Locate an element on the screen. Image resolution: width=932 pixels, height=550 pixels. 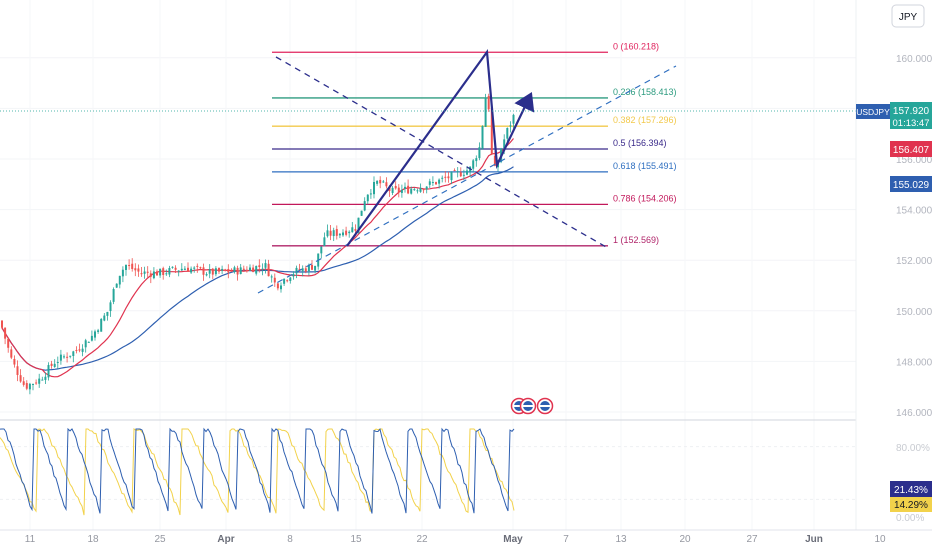
fib-level-label: 0.786 (154.206) is located at coordinates (645, 198).